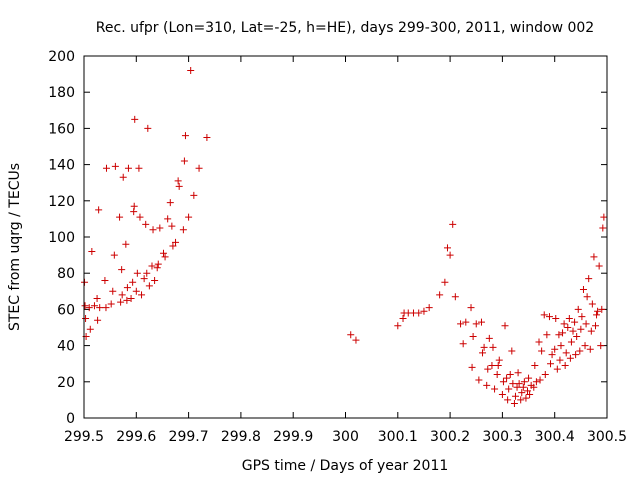 The height and width of the screenshot is (480, 640). I want to click on x-tick-label: 300.4, so click(555, 437).